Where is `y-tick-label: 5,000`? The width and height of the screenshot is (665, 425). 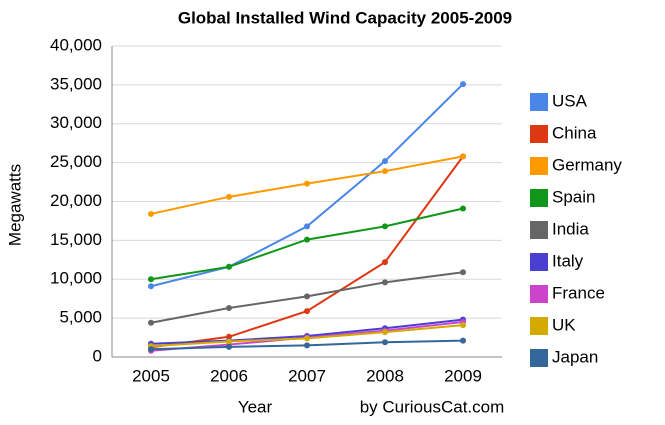 y-tick-label: 5,000 is located at coordinates (80, 317).